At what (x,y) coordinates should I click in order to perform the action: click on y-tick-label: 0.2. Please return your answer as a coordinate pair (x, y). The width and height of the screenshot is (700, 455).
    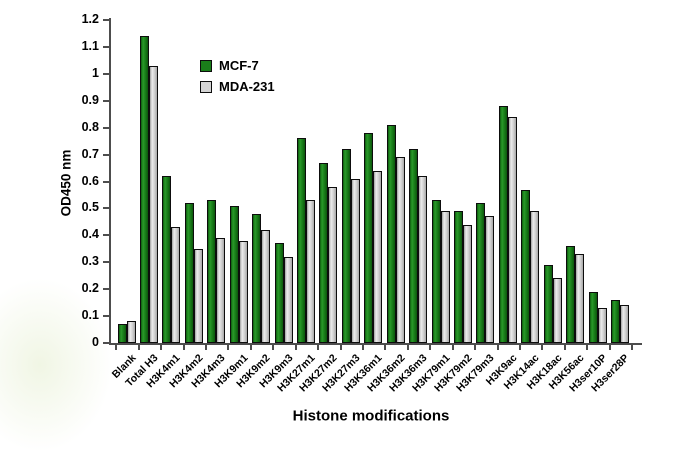
    Looking at the image, I should click on (90, 288).